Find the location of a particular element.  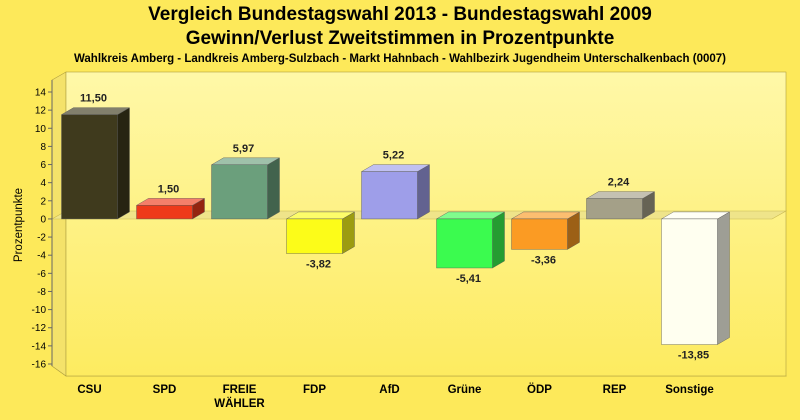

y-tick-label: 6 is located at coordinates (43, 165).